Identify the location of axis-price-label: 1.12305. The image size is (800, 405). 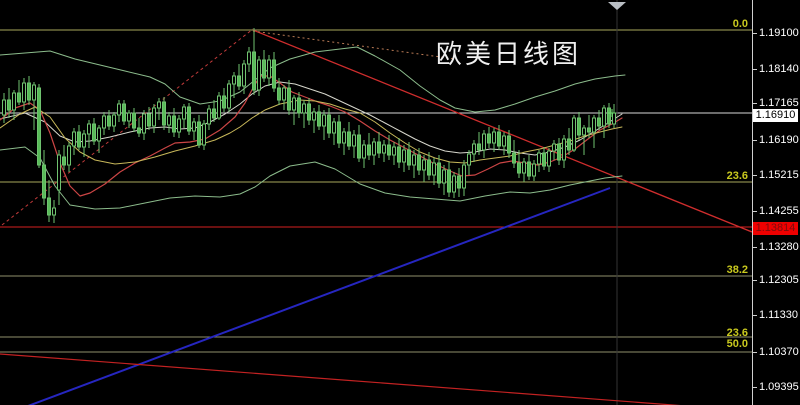
(779, 280).